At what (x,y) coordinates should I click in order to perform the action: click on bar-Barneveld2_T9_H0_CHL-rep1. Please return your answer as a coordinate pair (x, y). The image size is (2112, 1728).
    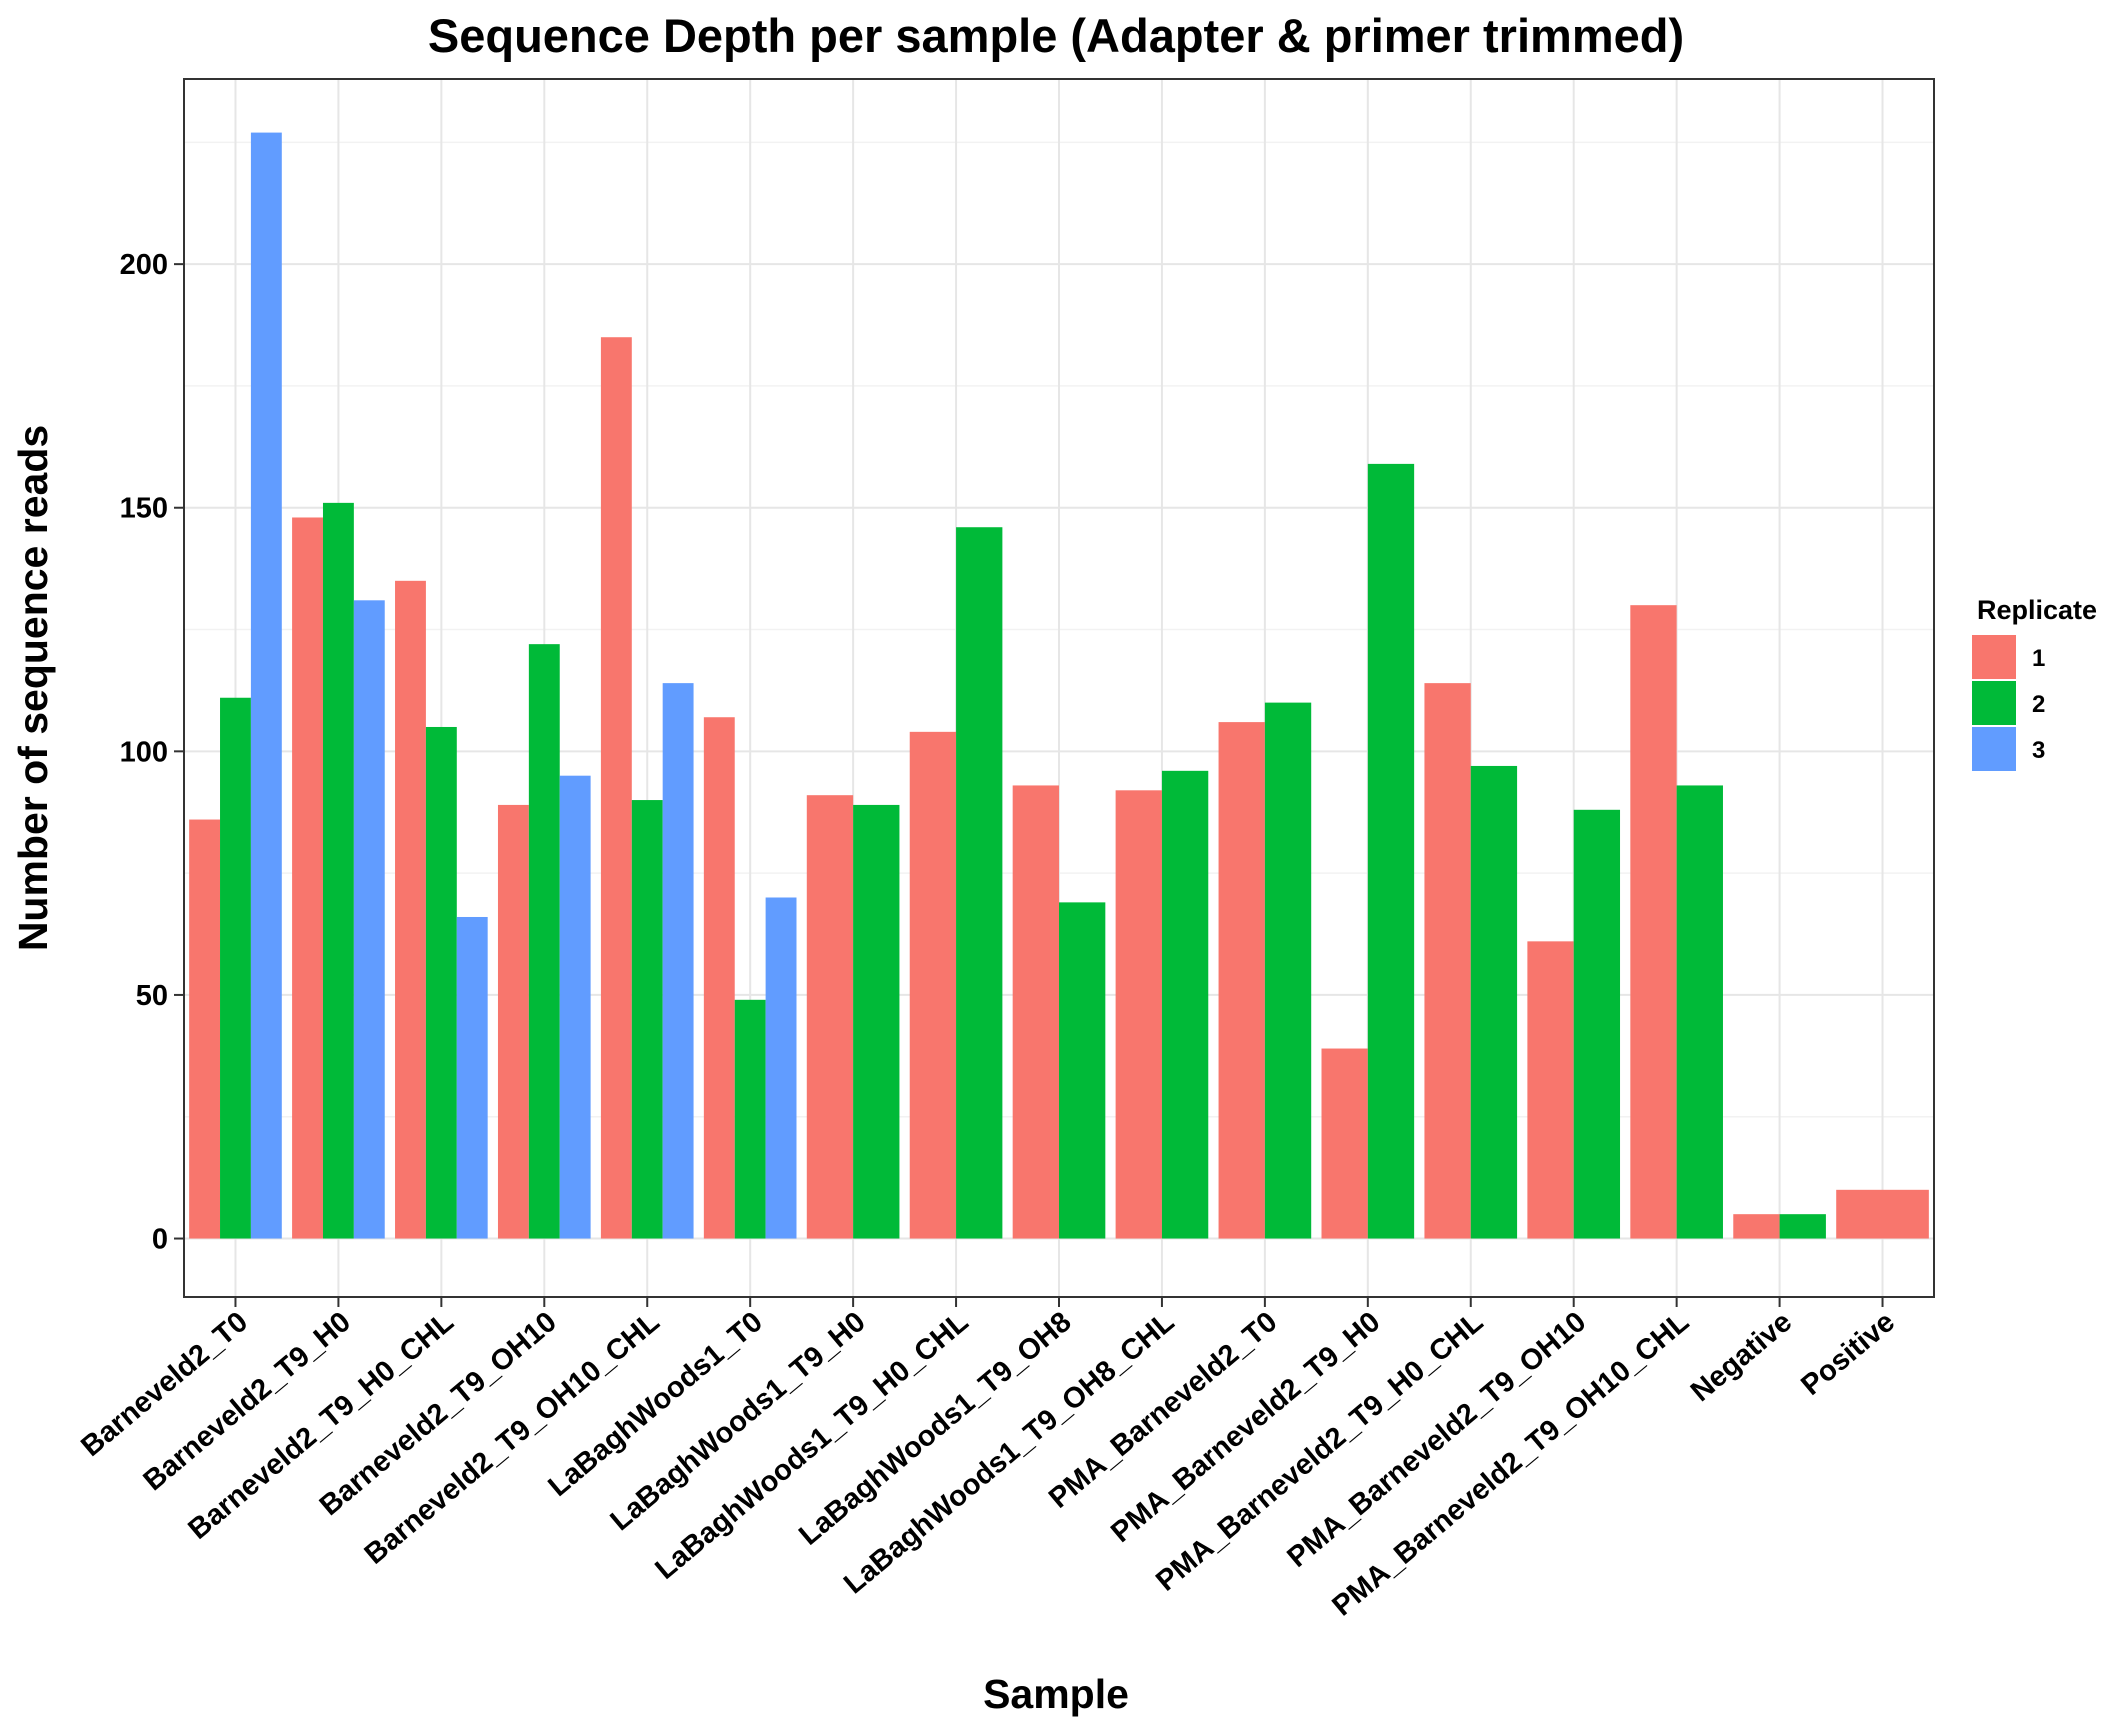
    Looking at the image, I should click on (410, 909).